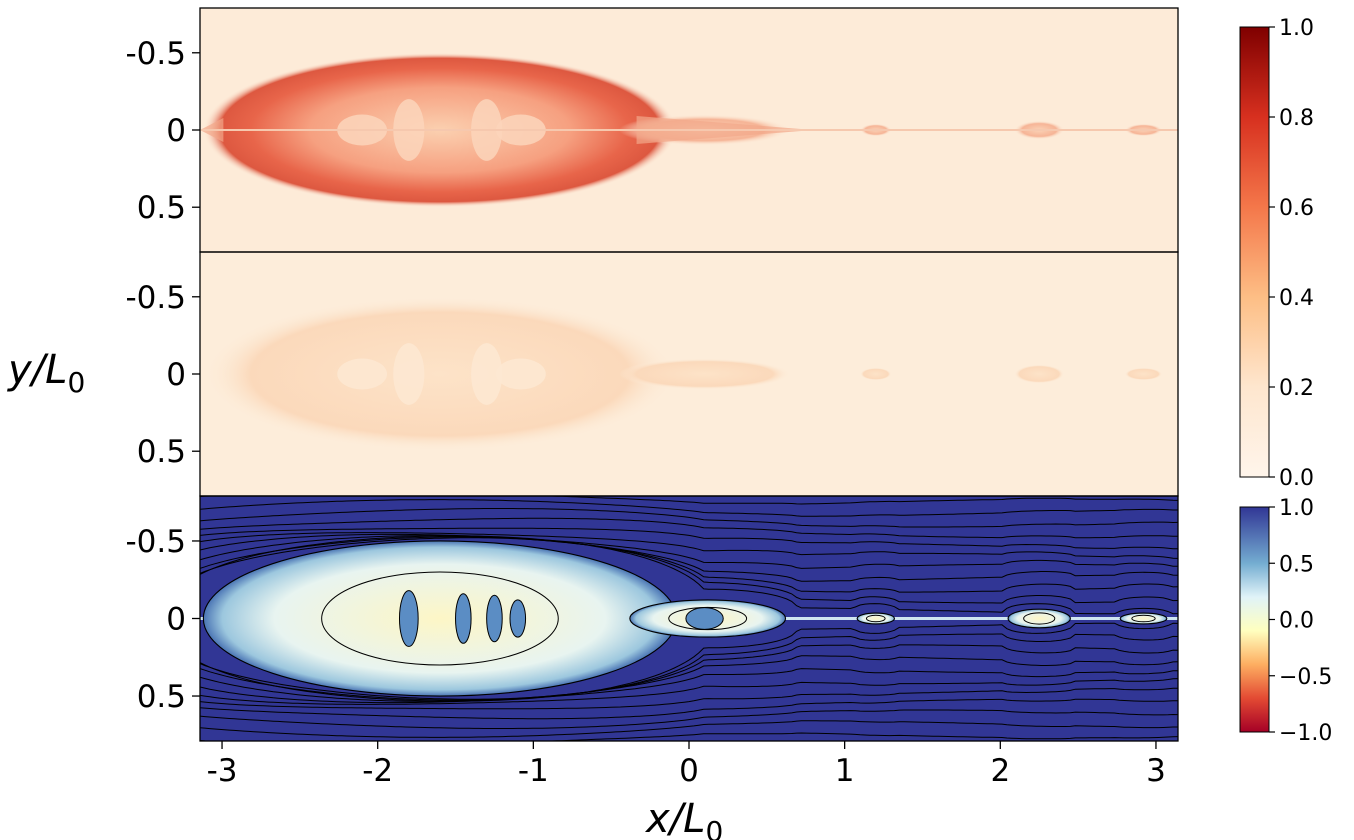 This screenshot has width=1354, height=840. What do you see at coordinates (1296, 298) in the screenshot?
I see `colorbar-tick-label: 0.4` at bounding box center [1296, 298].